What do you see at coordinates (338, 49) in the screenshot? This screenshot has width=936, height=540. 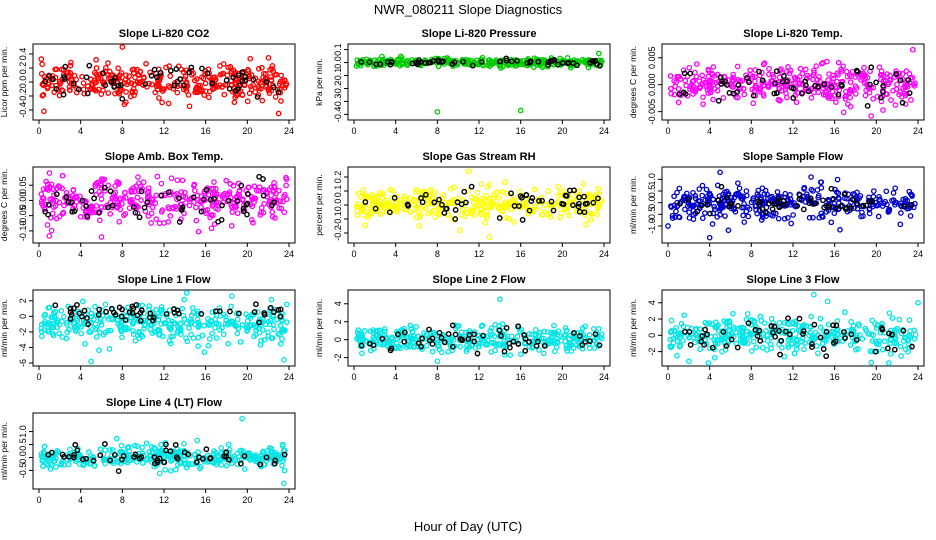 I see `y-tick-label: 0.1` at bounding box center [338, 49].